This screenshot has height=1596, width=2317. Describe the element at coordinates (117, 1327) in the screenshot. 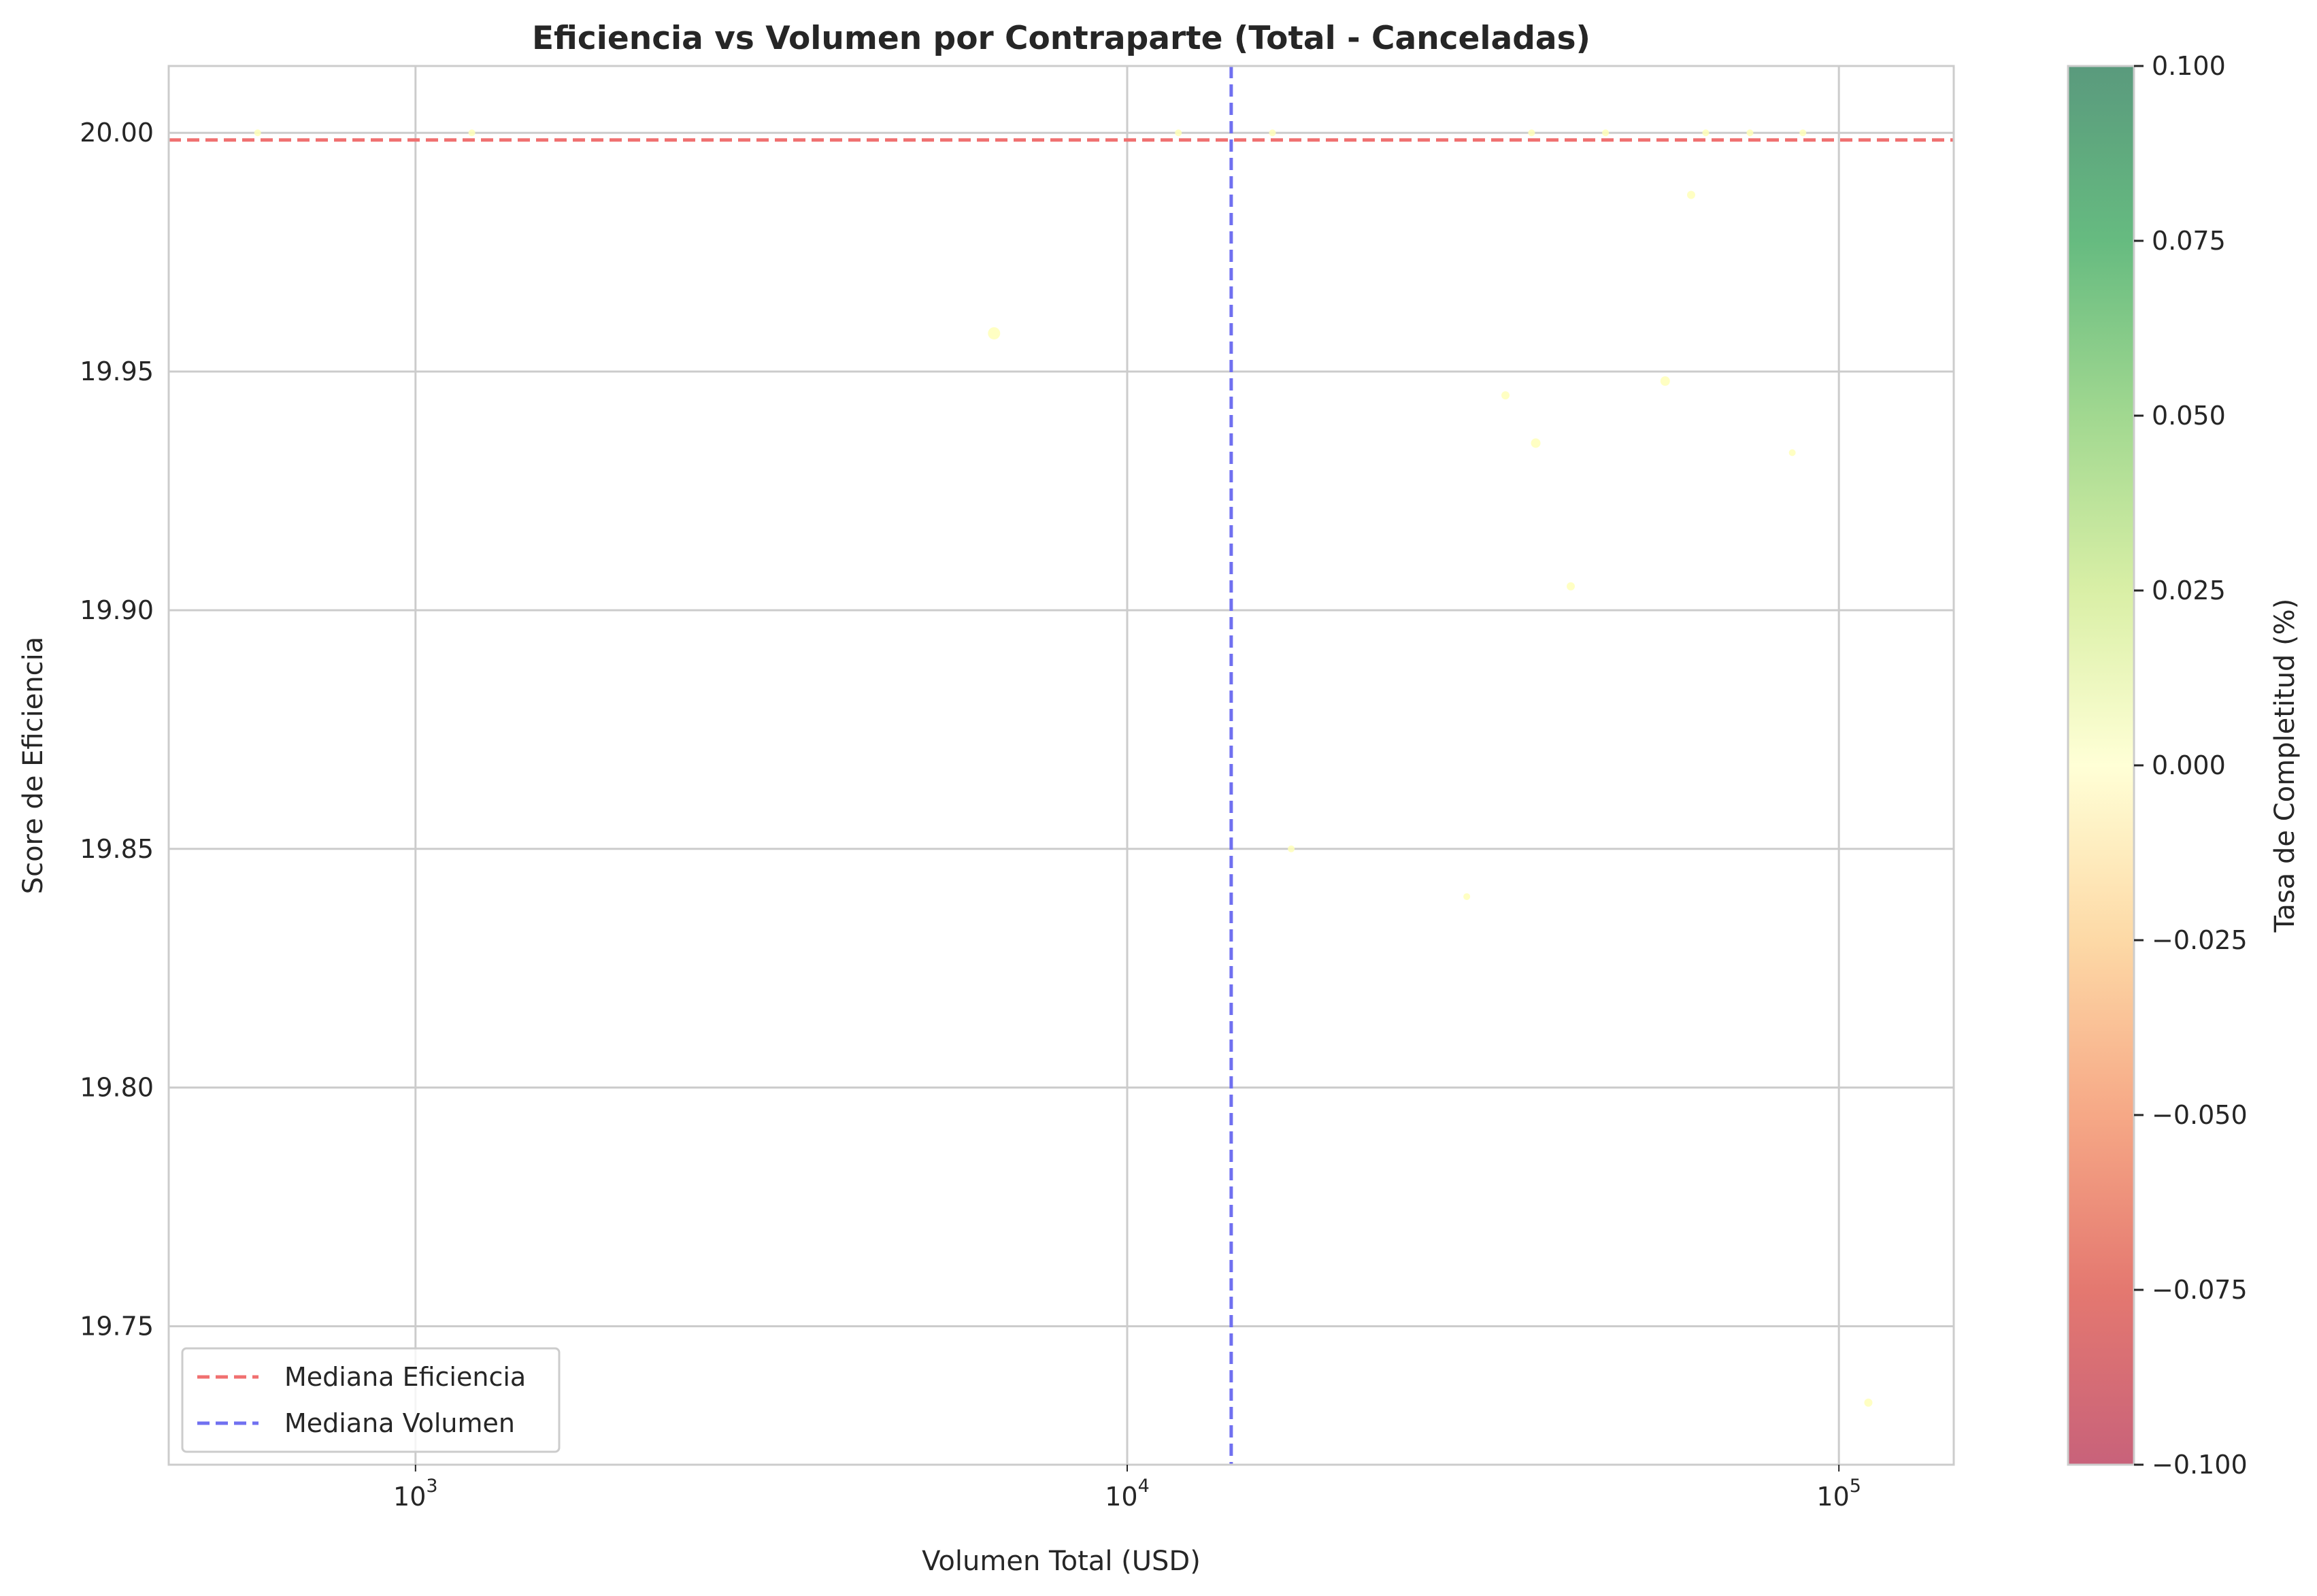

I see `y-tick-label-0: 19.75` at that location.